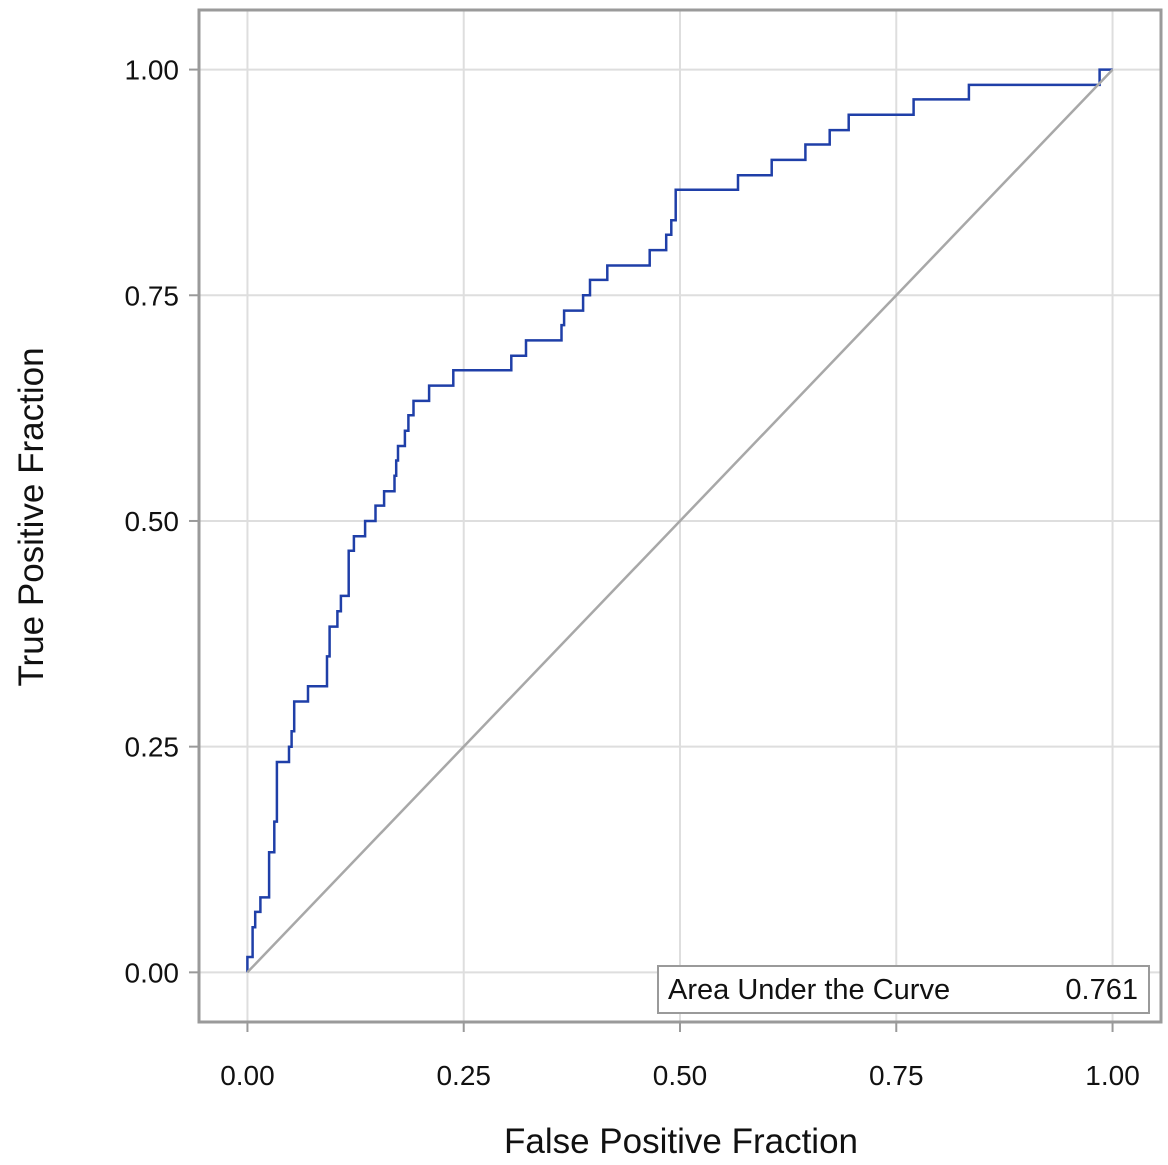 This screenshot has width=1168, height=1165. What do you see at coordinates (152, 70) in the screenshot?
I see `y-tick-label: 1.00` at bounding box center [152, 70].